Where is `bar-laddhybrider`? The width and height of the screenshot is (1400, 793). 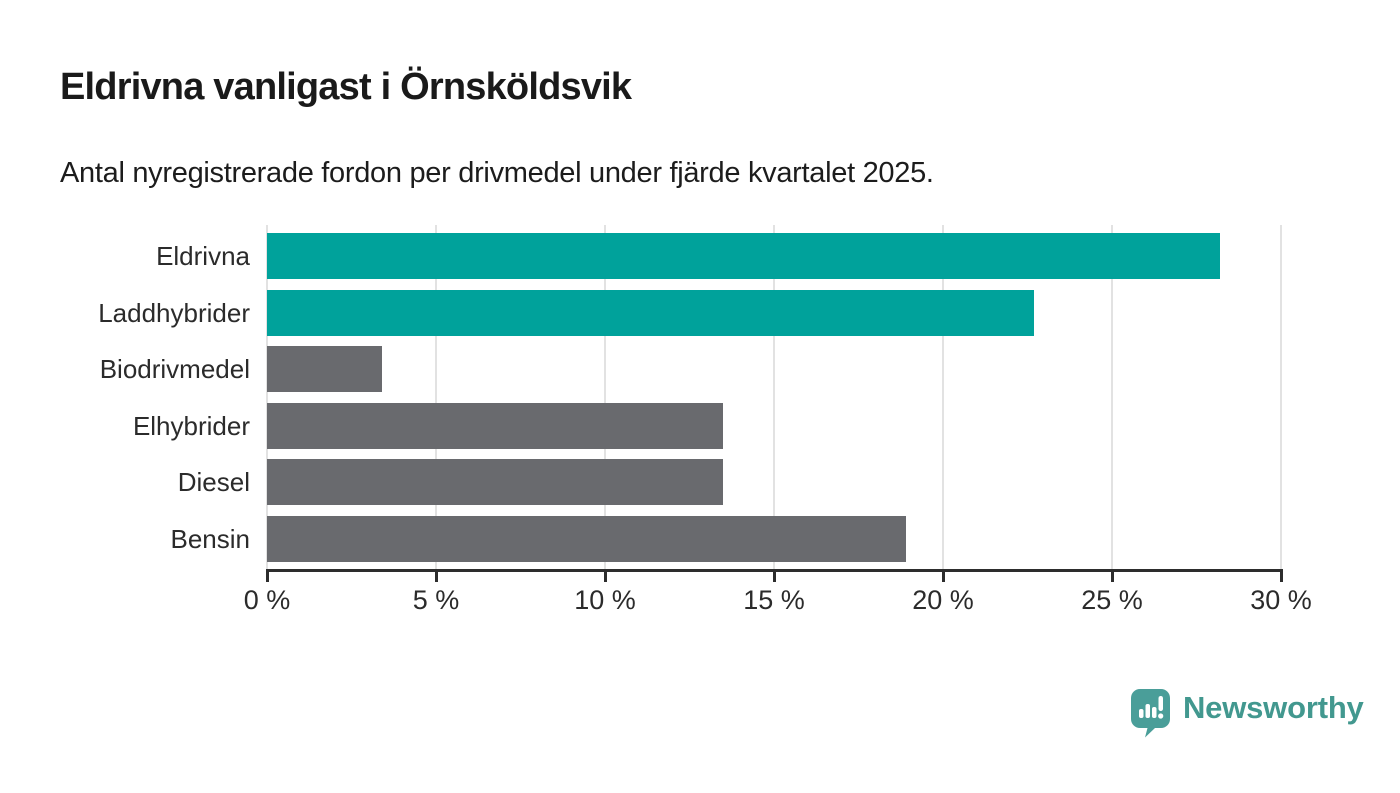 bar-laddhybrider is located at coordinates (651, 312).